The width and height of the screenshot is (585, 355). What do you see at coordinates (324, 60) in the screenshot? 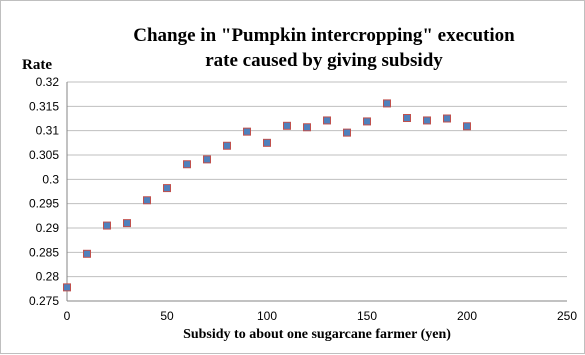
I see `chart-title-line-2: rate caused by giving subsidy` at bounding box center [324, 60].